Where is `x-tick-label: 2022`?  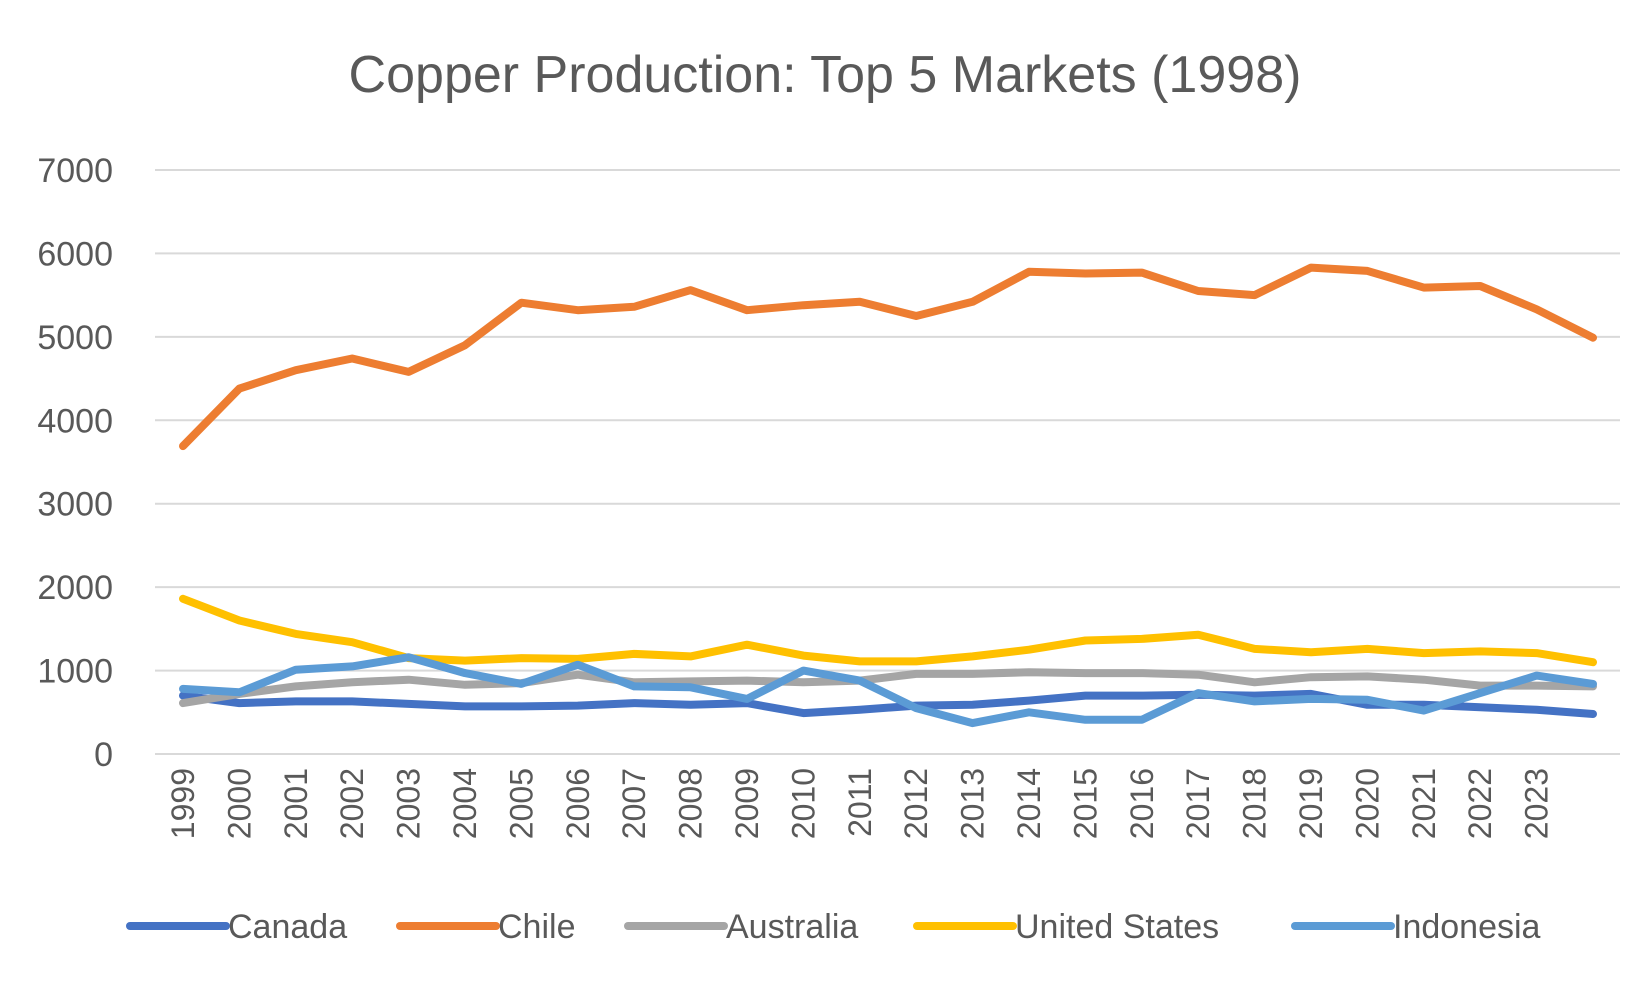
x-tick-label: 2022 is located at coordinates (1480, 803).